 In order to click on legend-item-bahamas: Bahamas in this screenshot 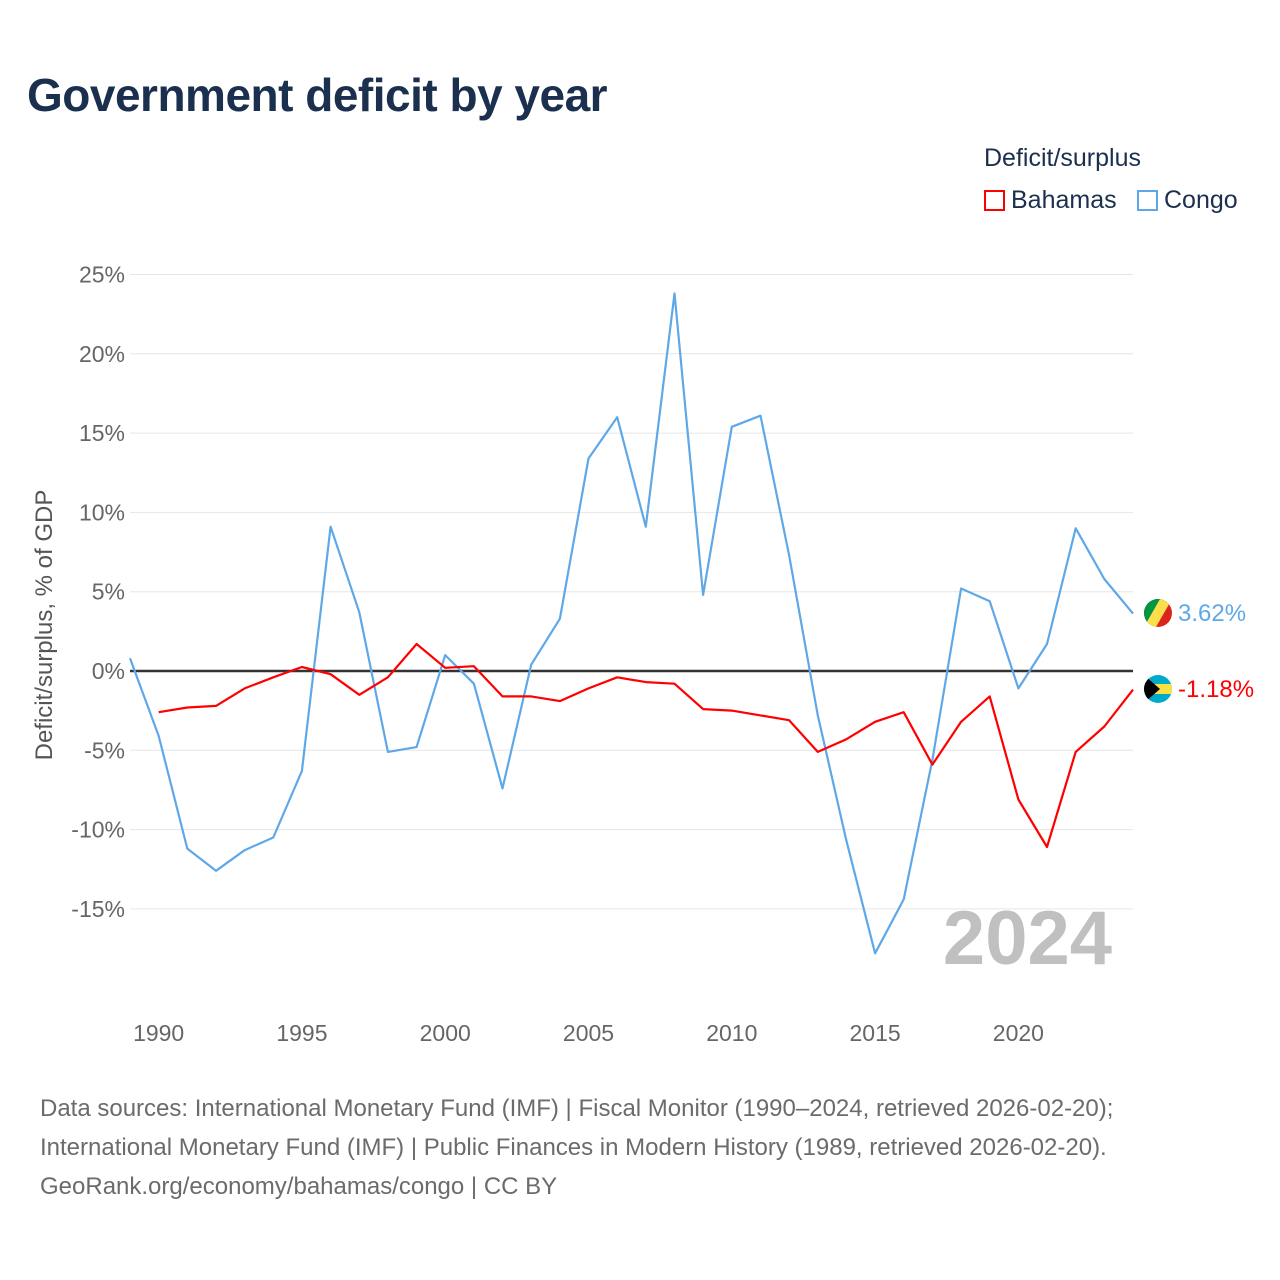, I will do `click(1050, 200)`.